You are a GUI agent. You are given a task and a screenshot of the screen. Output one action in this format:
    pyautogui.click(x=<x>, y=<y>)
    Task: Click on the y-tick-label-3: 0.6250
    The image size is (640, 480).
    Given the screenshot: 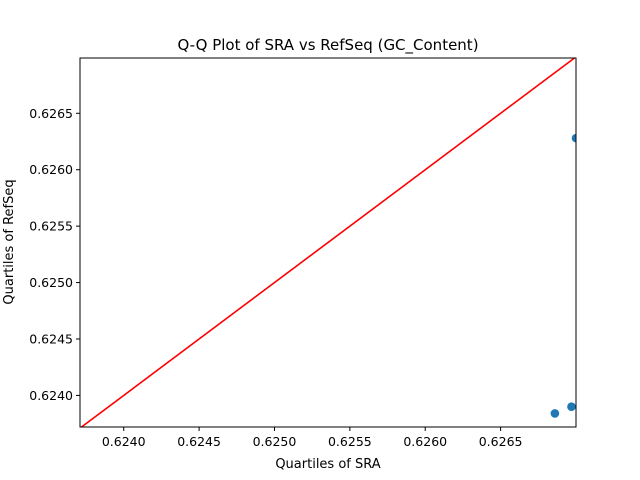 What is the action you would take?
    pyautogui.click(x=51, y=282)
    